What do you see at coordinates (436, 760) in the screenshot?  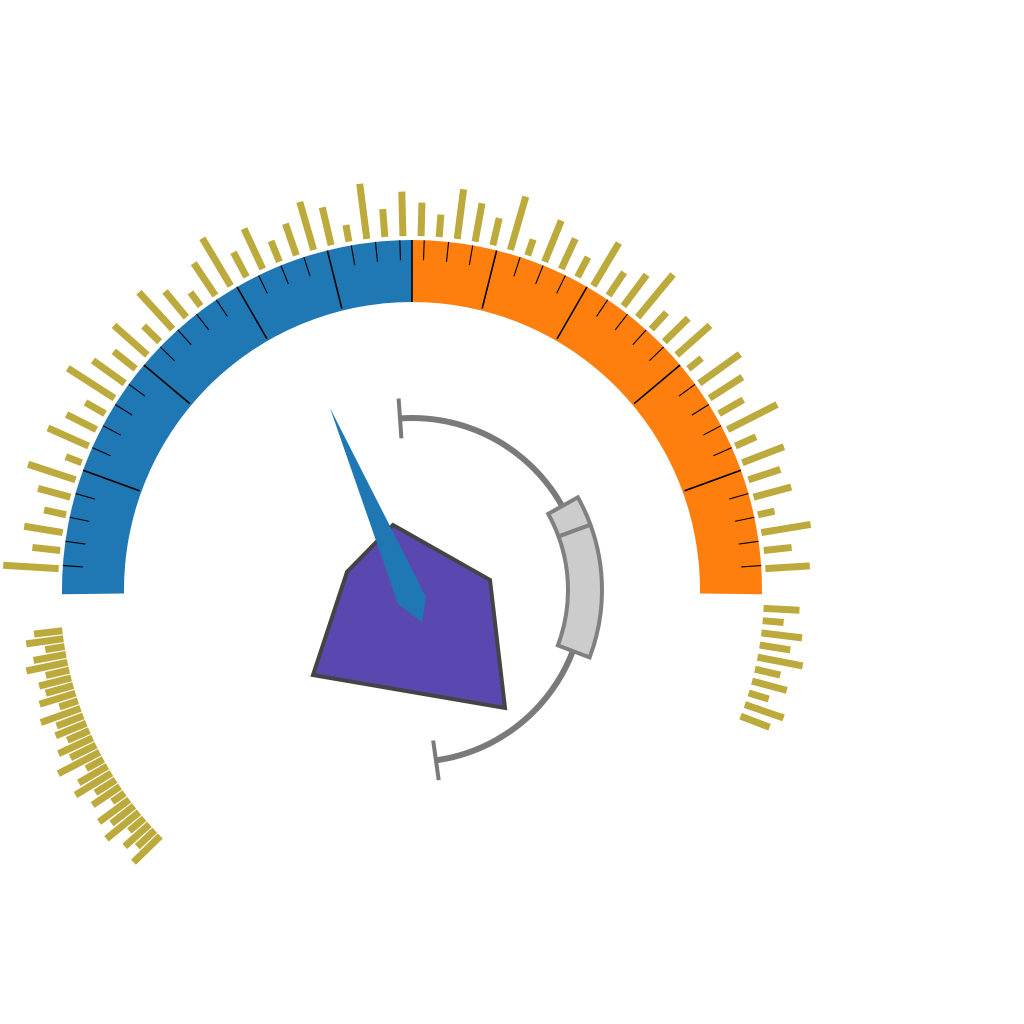 I see `inner-arc-end-cap` at bounding box center [436, 760].